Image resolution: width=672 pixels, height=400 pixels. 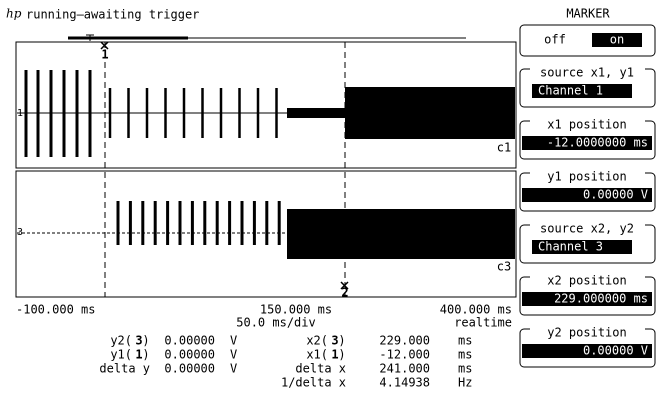 I want to click on panel-title: MARKER, so click(x=588, y=14).